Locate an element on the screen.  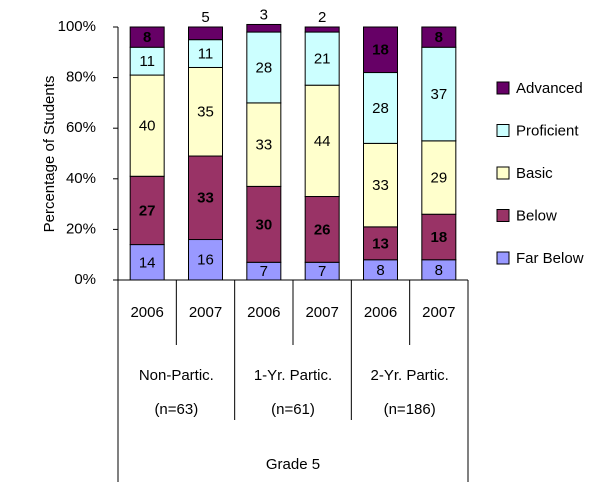
value-label: 3 is located at coordinates (264, 14).